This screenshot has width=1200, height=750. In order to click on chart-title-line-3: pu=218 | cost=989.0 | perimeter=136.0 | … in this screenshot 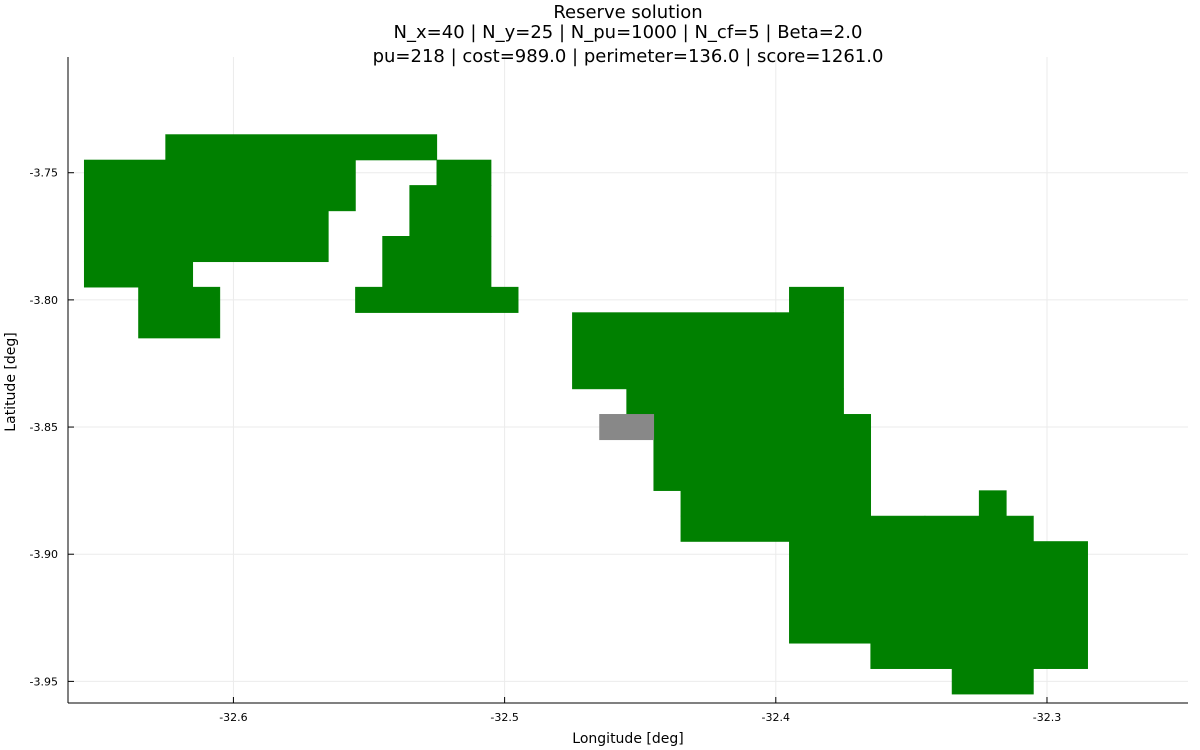, I will do `click(628, 56)`.